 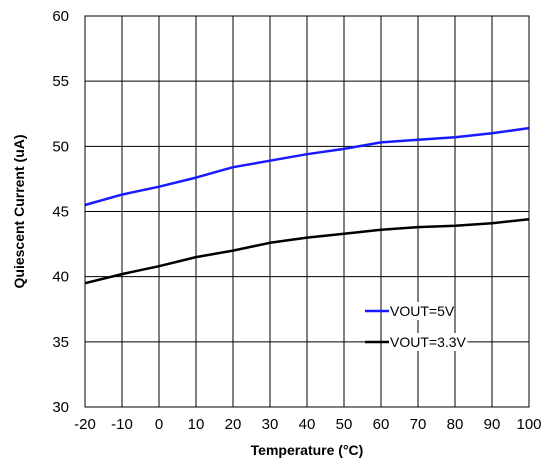 I want to click on x-tick-label: 10, so click(x=196, y=424).